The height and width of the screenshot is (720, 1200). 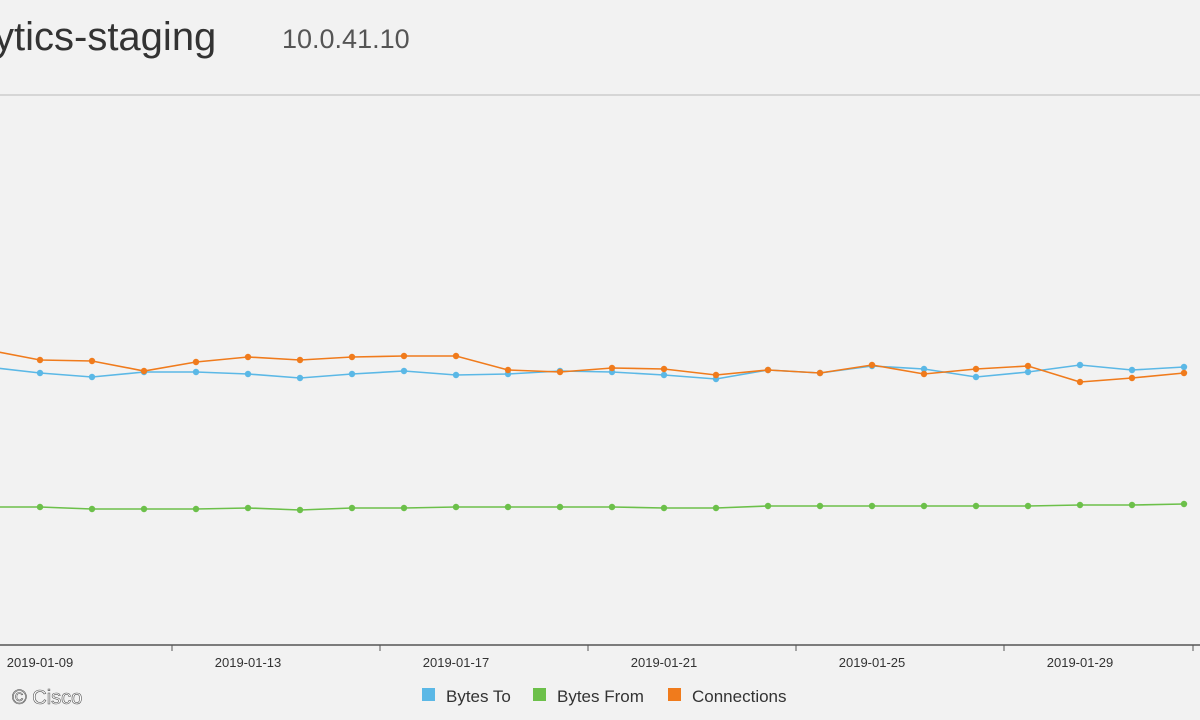 I want to click on legend-label: Connections, so click(x=739, y=696).